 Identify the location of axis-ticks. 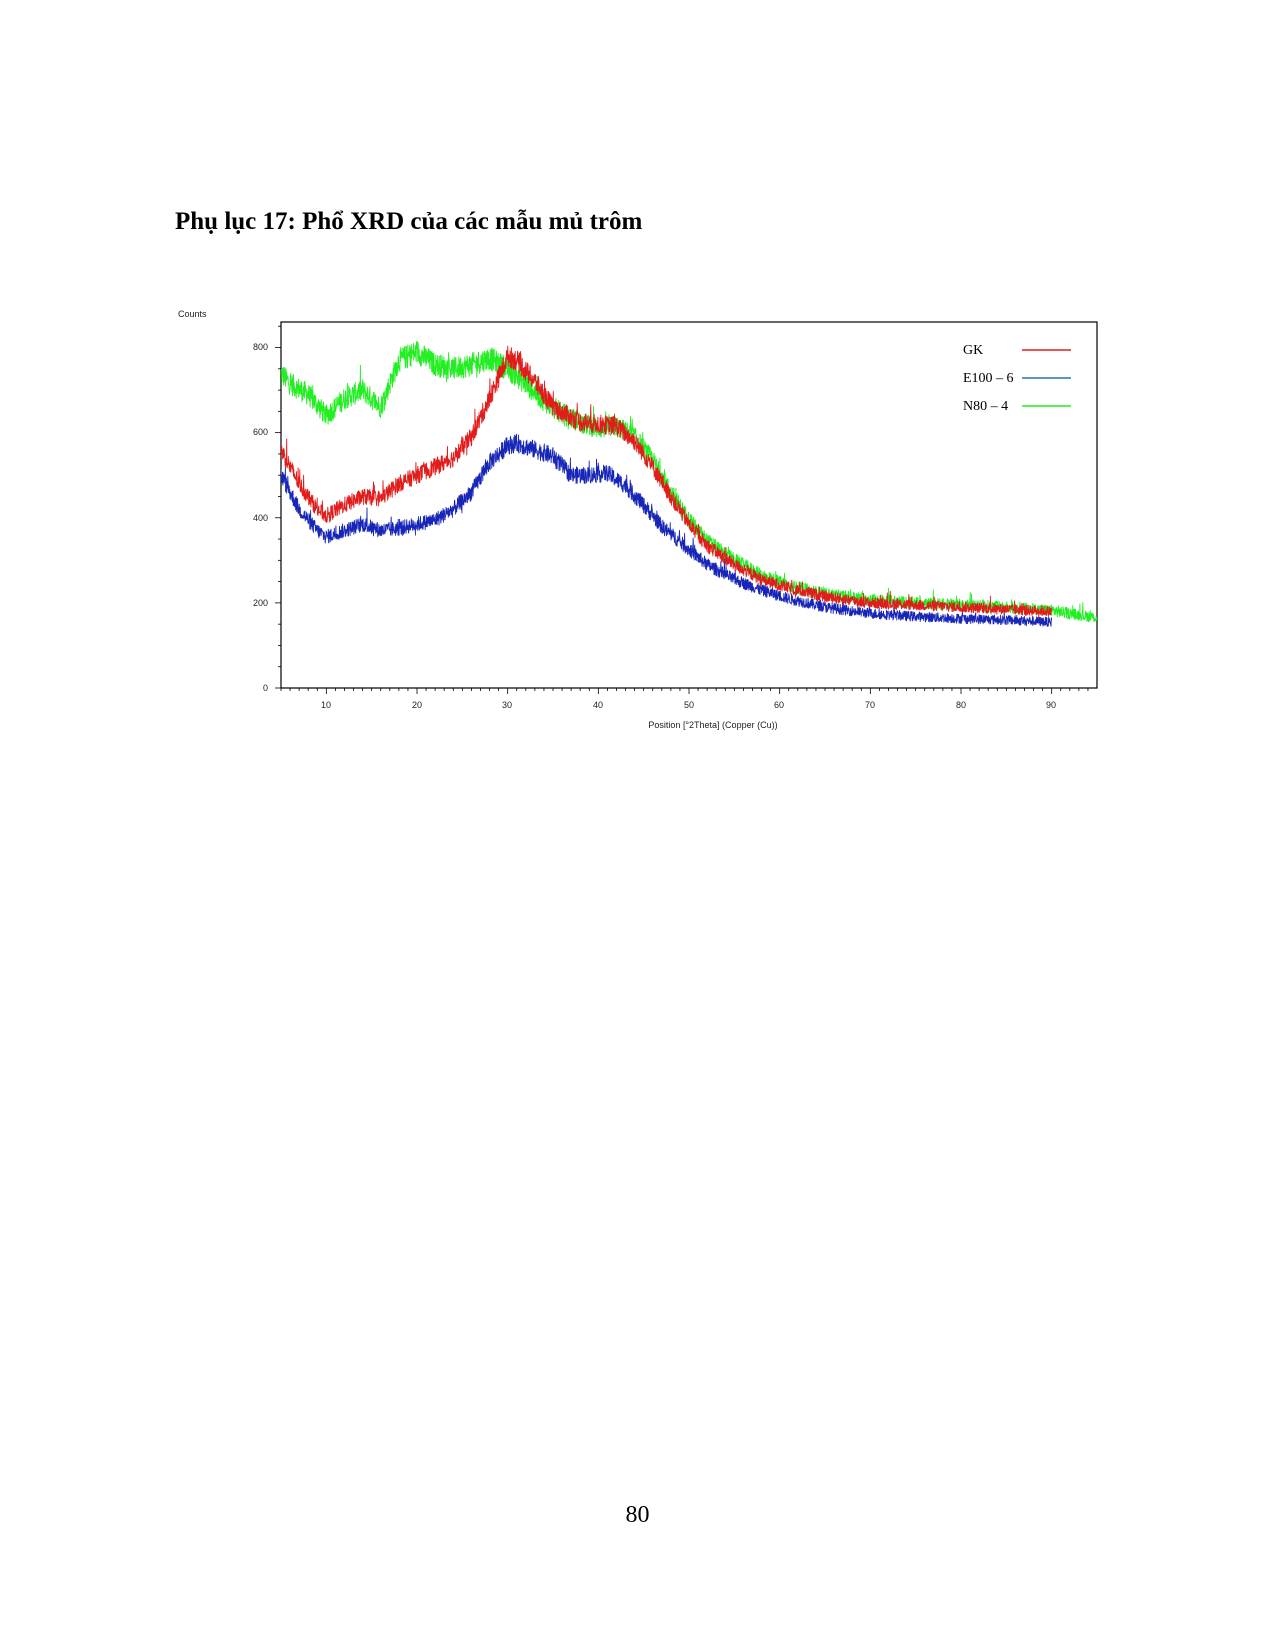
(682, 509).